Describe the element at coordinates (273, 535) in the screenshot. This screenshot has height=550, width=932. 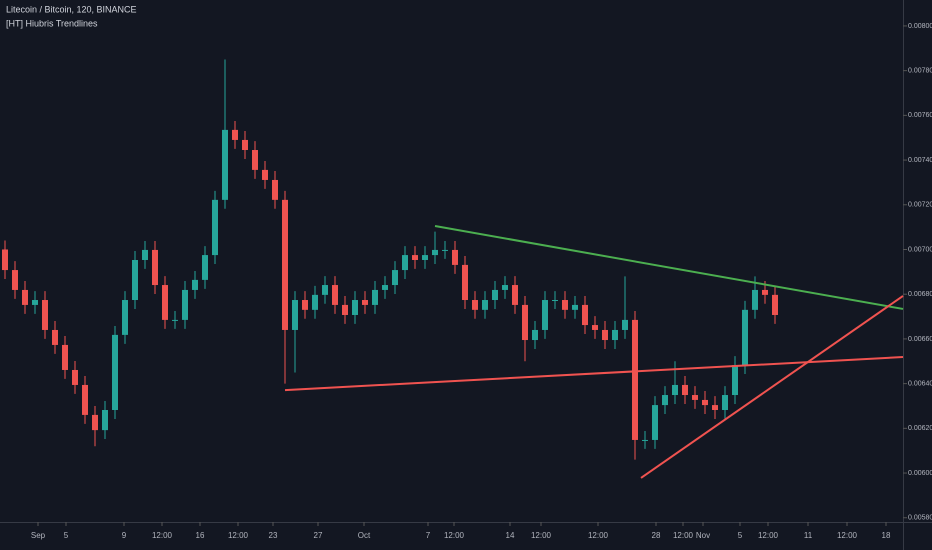
I see `x-tick-label: 23` at that location.